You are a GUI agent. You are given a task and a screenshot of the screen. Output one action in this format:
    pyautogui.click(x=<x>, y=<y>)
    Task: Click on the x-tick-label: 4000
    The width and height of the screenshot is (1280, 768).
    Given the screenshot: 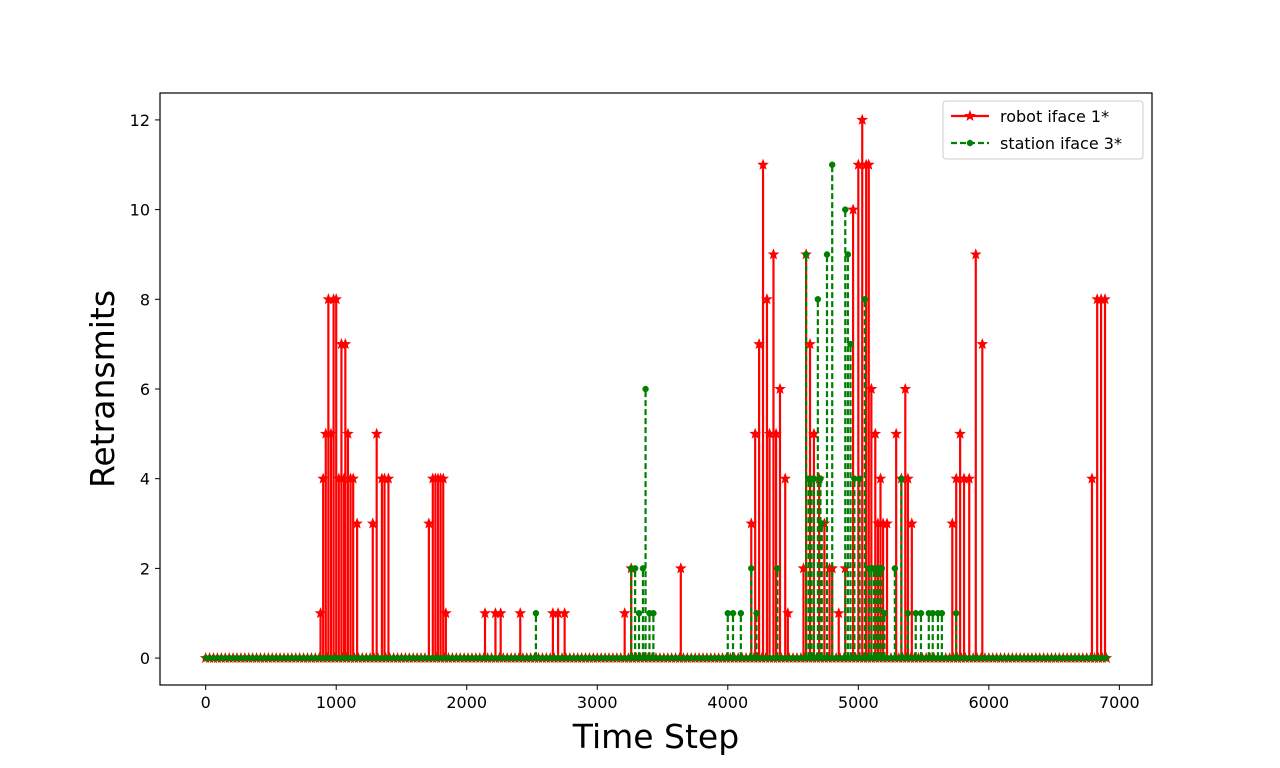 What is the action you would take?
    pyautogui.click(x=727, y=702)
    